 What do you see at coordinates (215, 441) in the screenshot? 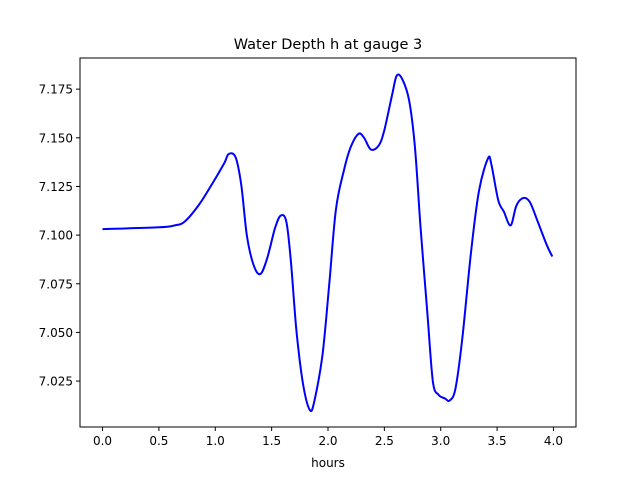
I see `x-tick-label: 1.0` at bounding box center [215, 441].